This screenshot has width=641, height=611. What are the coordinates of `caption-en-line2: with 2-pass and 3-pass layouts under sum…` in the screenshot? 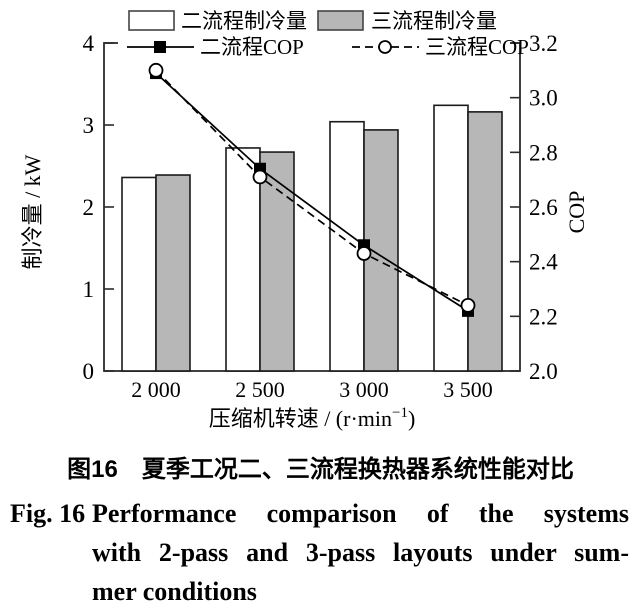 It's located at (360, 552).